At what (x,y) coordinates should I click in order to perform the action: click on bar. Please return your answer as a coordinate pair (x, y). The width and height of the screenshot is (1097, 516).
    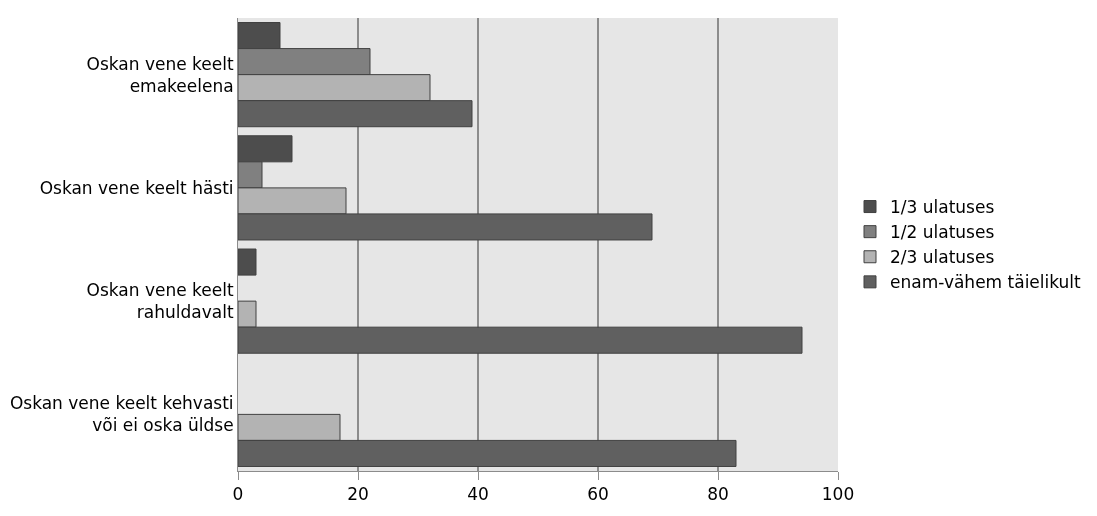
    Looking at the image, I should click on (247, 262).